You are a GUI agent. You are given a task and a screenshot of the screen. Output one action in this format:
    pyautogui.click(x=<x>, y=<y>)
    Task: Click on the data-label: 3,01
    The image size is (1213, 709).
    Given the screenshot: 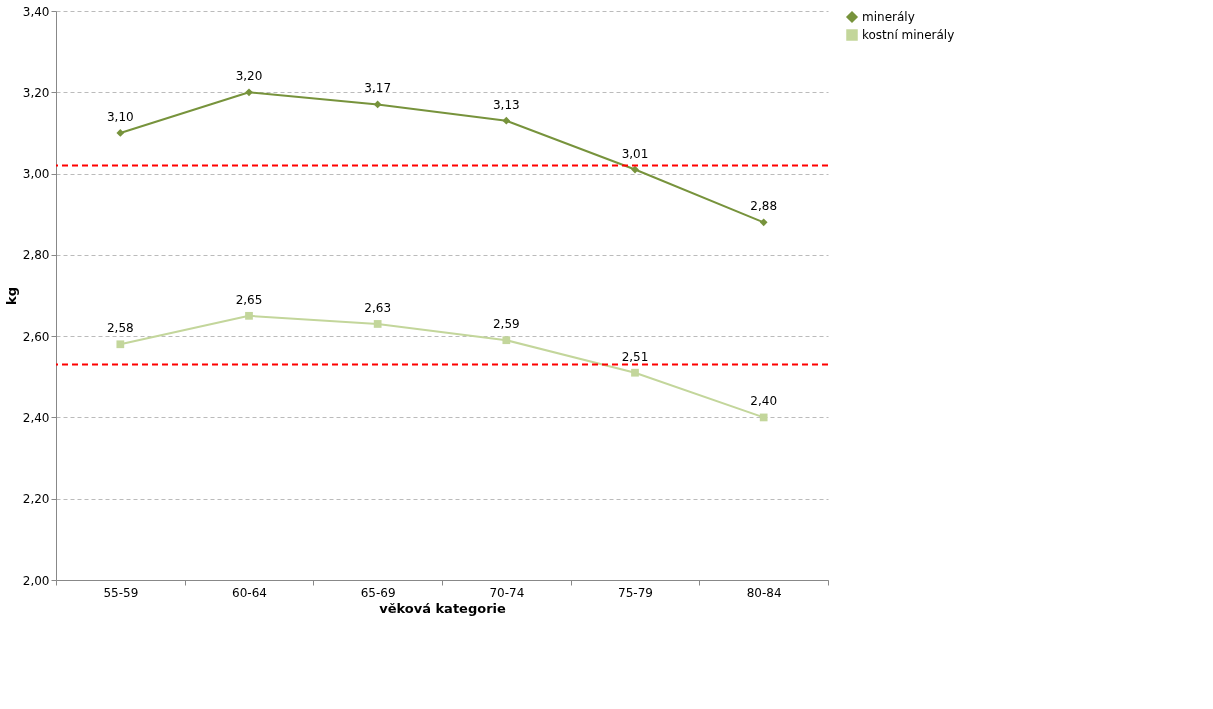 What is the action you would take?
    pyautogui.click(x=635, y=153)
    